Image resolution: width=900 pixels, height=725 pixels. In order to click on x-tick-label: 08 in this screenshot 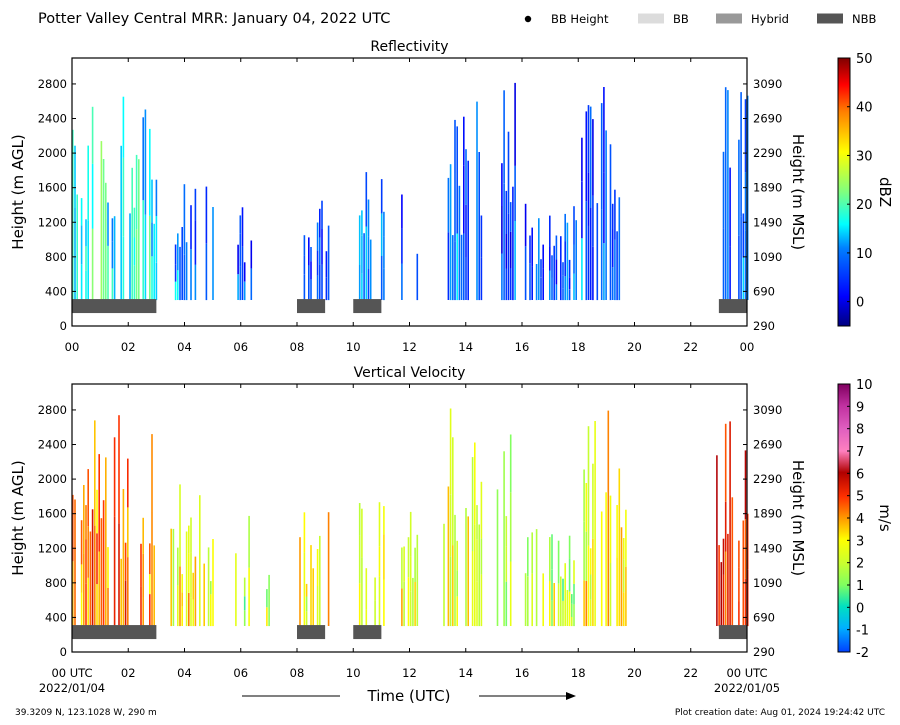, I will do `click(297, 673)`.